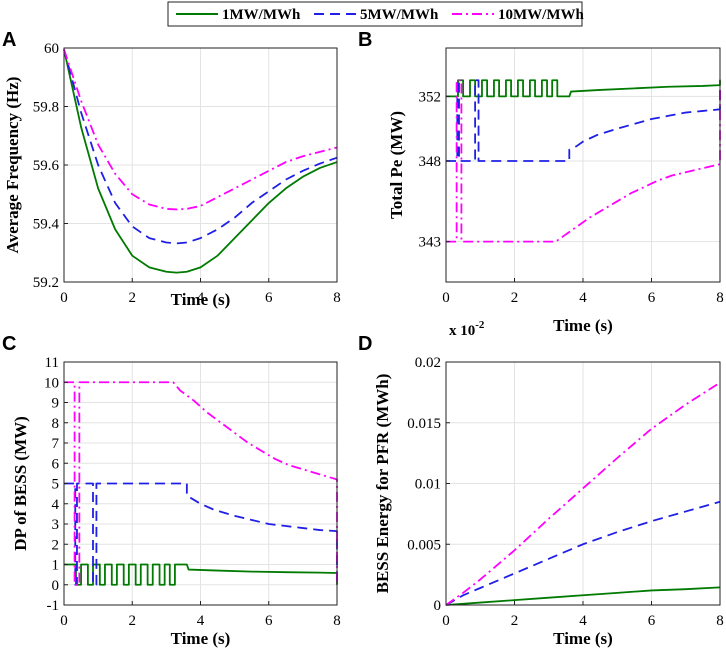 The height and width of the screenshot is (656, 726). I want to click on panel-c-ytick-label-8: 7, so click(56, 444).